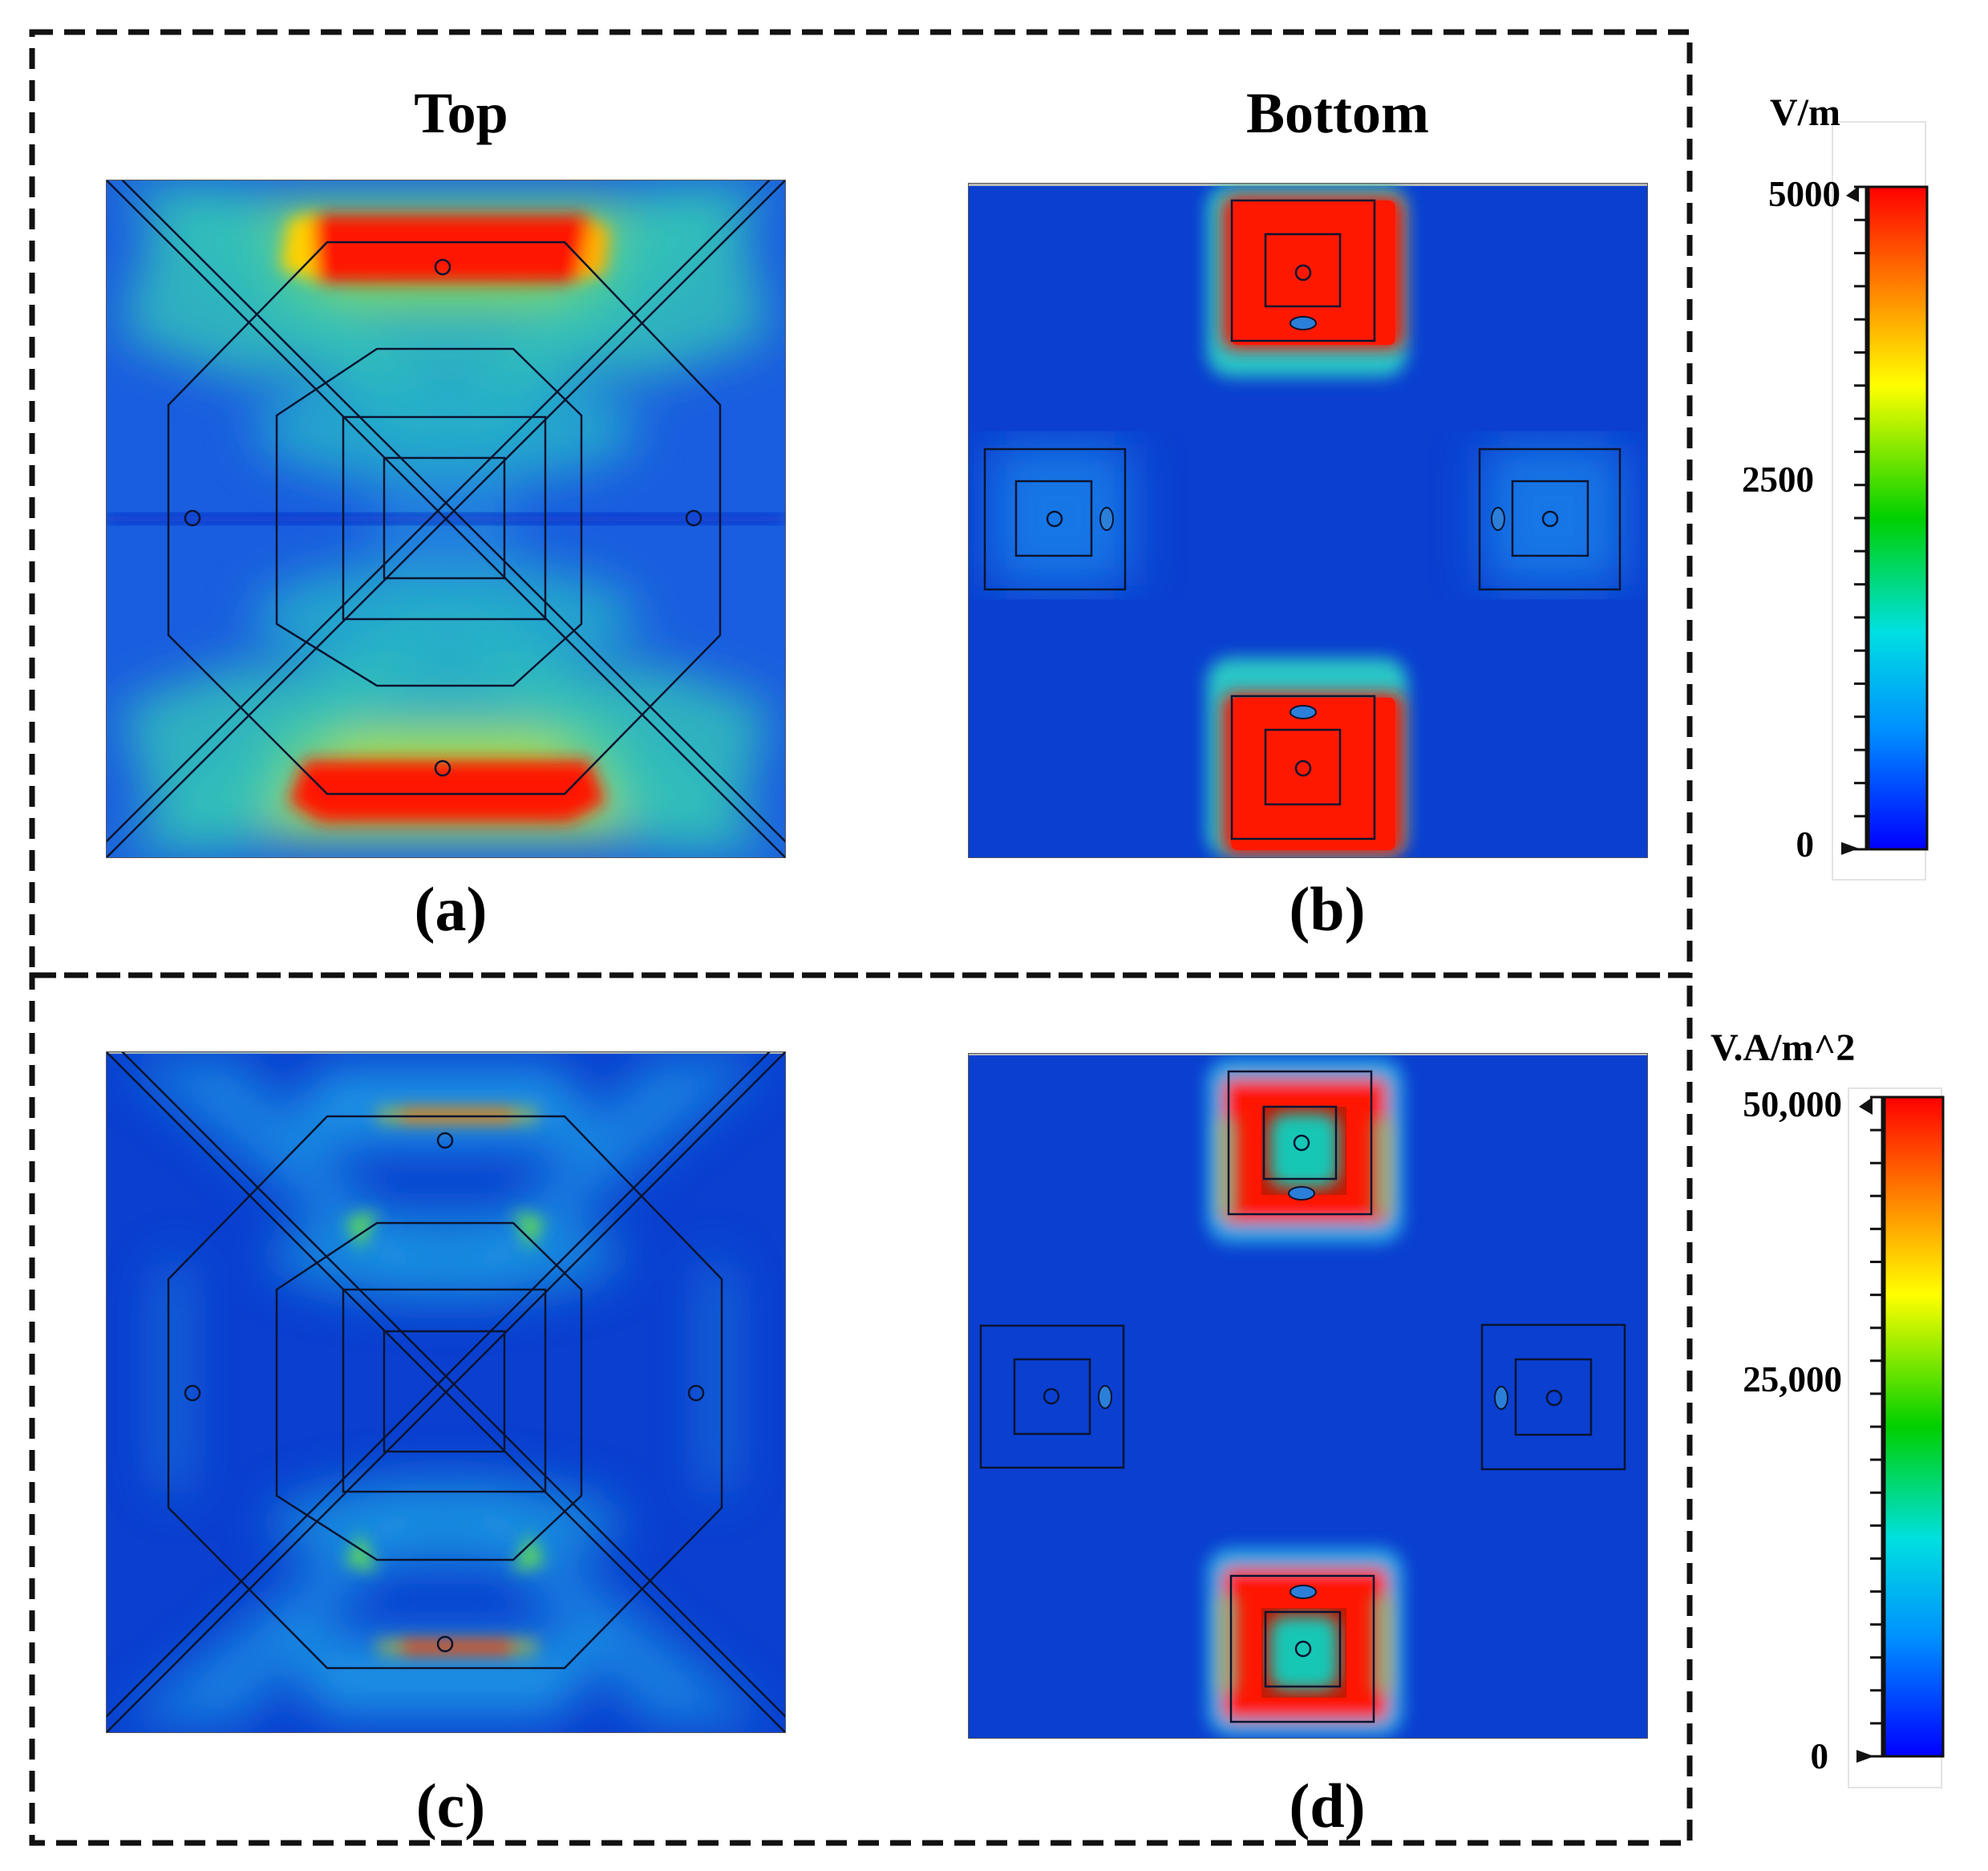 The width and height of the screenshot is (1988, 1871). I want to click on legend-efield-min-arrow, so click(1850, 848).